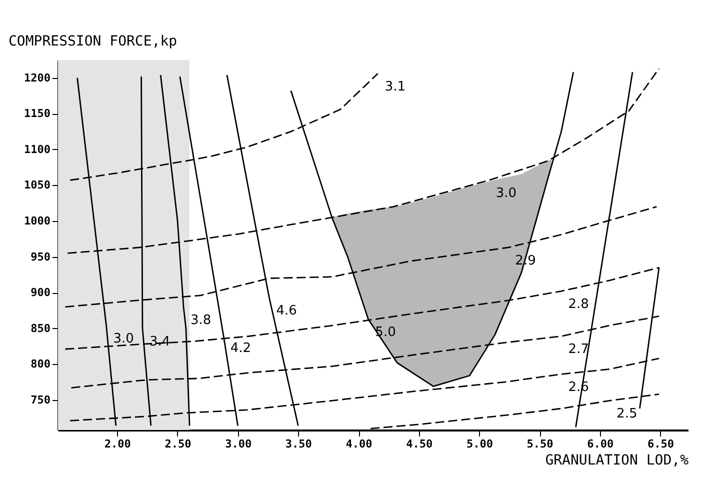 The height and width of the screenshot is (479, 703). Describe the element at coordinates (37, 185) in the screenshot. I see `y-tick-label: 1050` at that location.